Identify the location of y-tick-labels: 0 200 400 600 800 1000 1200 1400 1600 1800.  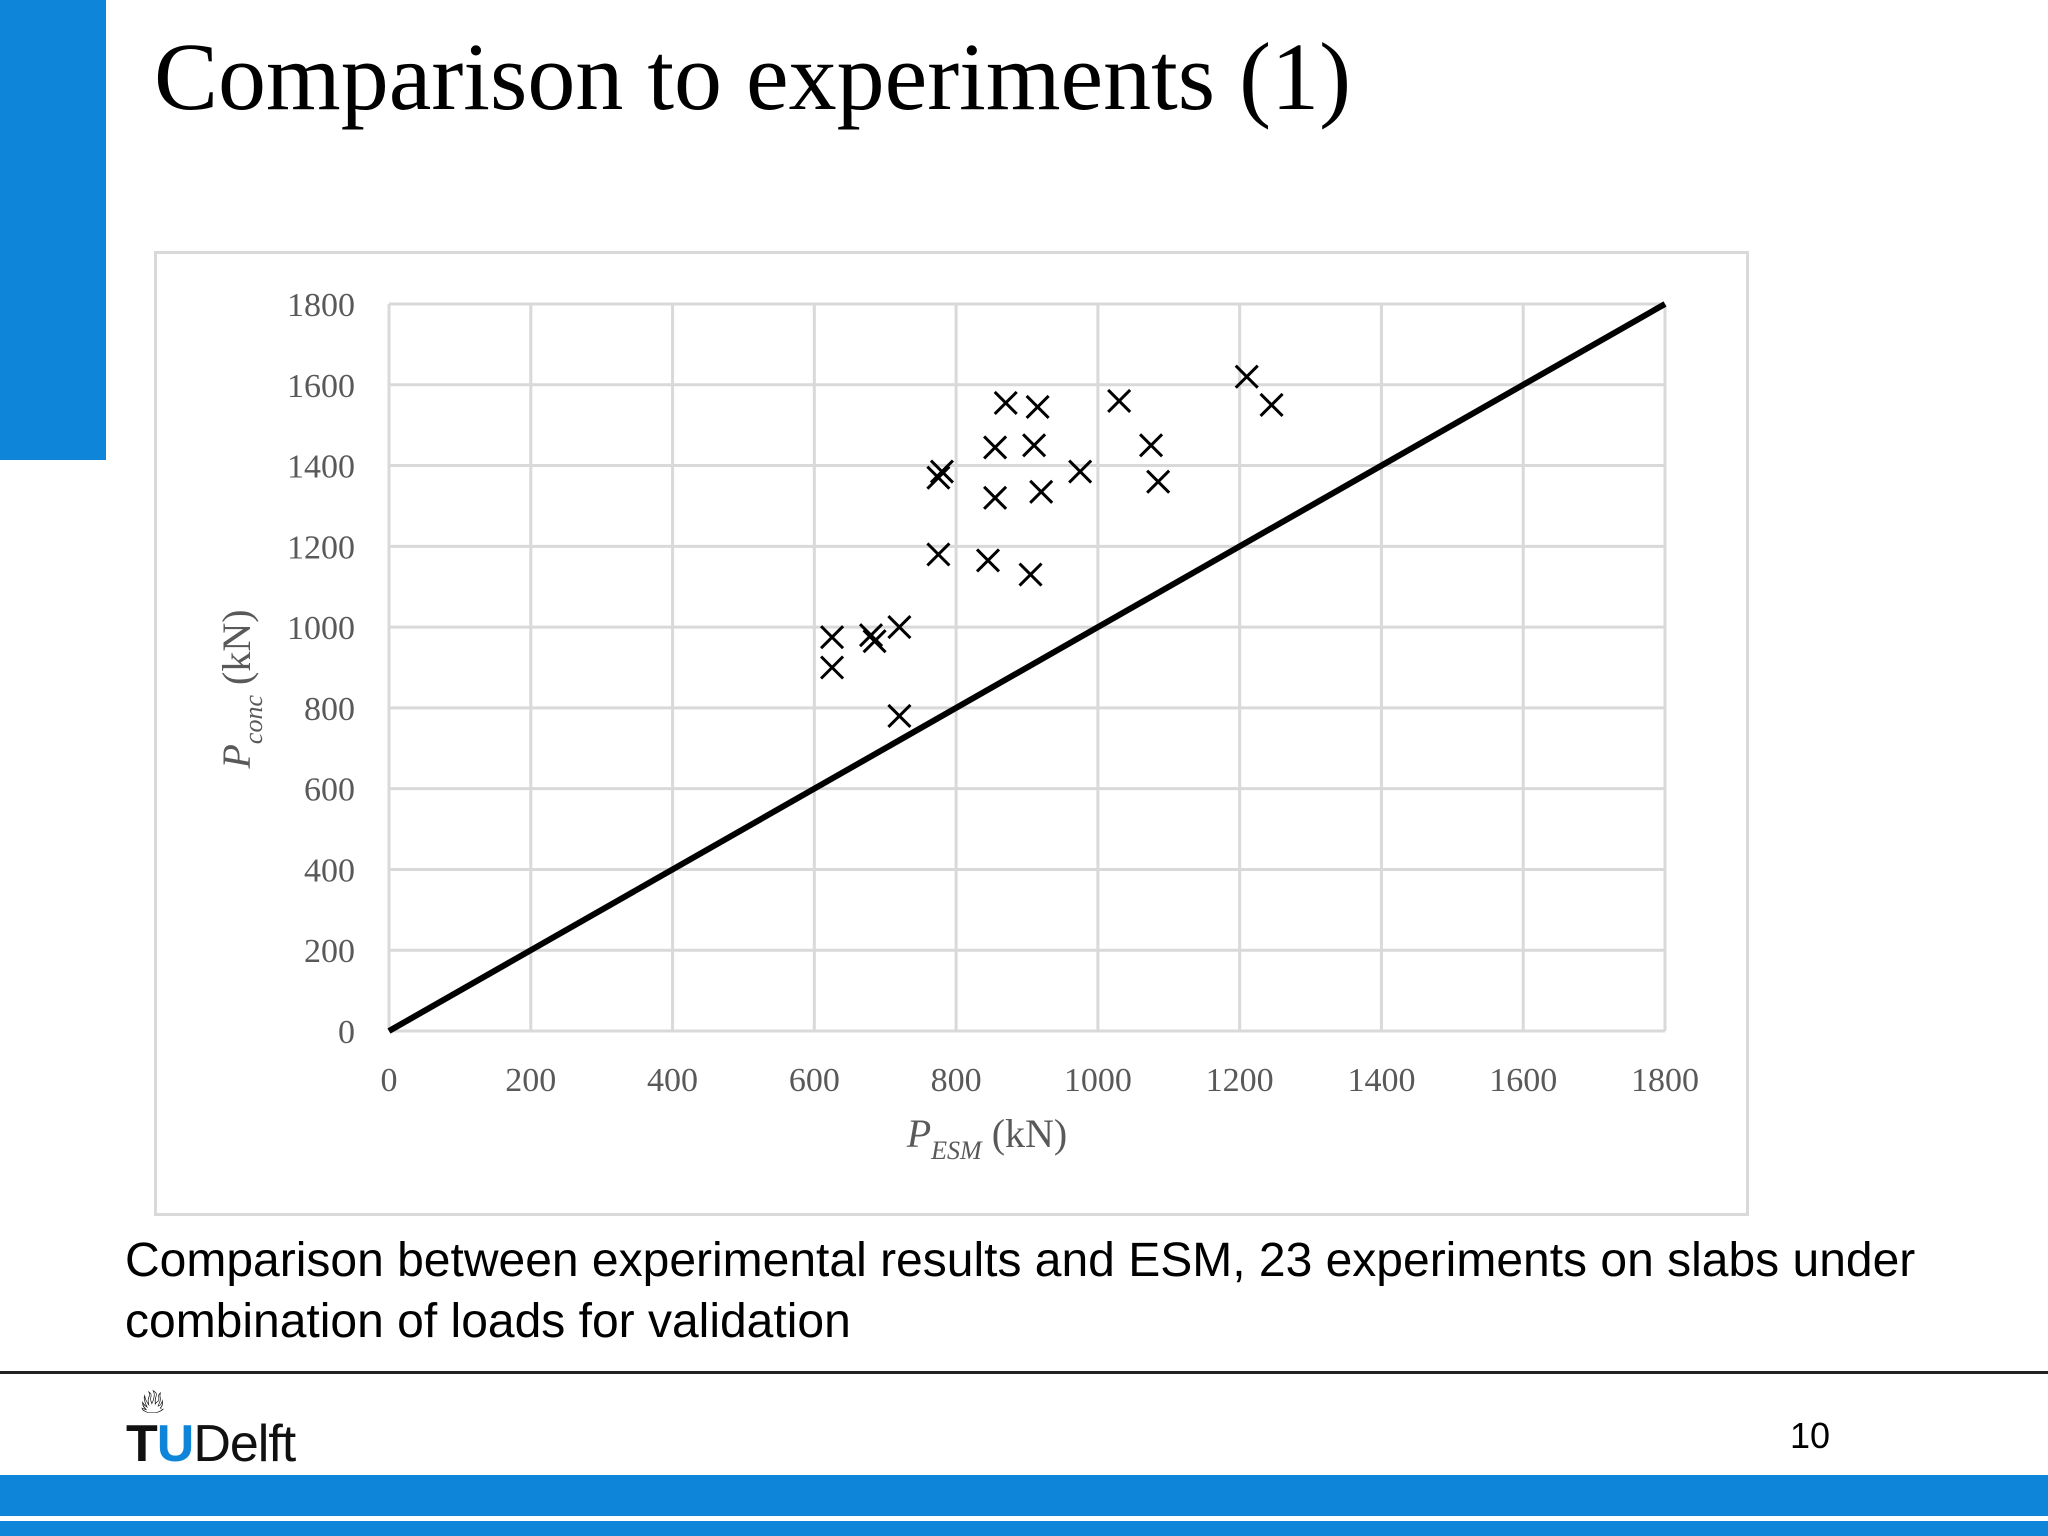
(321, 669).